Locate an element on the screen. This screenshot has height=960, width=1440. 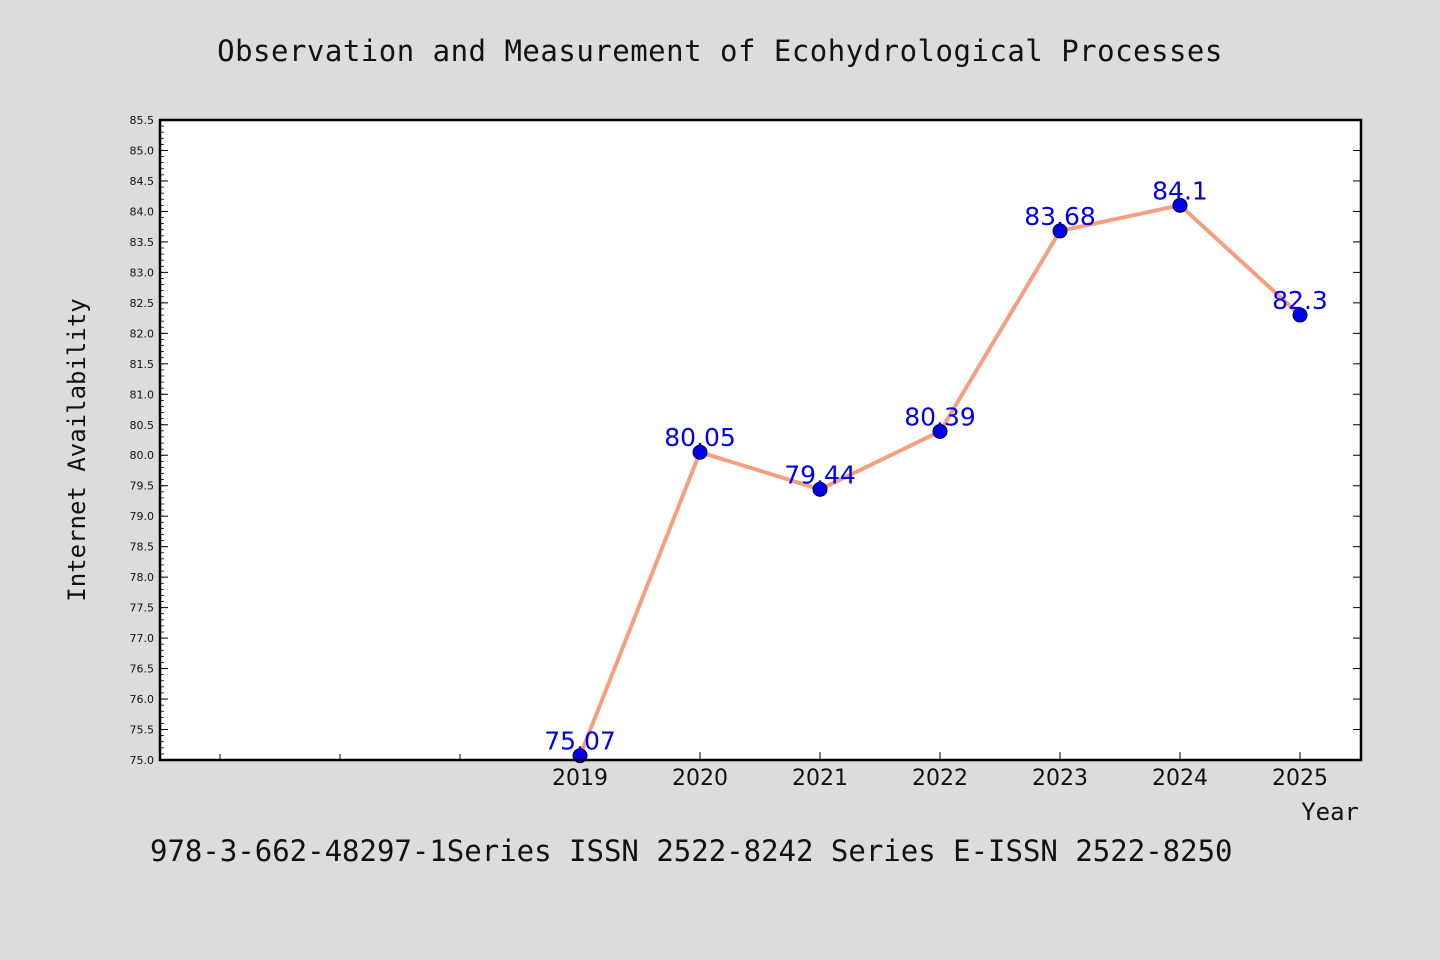
y-tick-label: 79.0 is located at coordinates (142, 516).